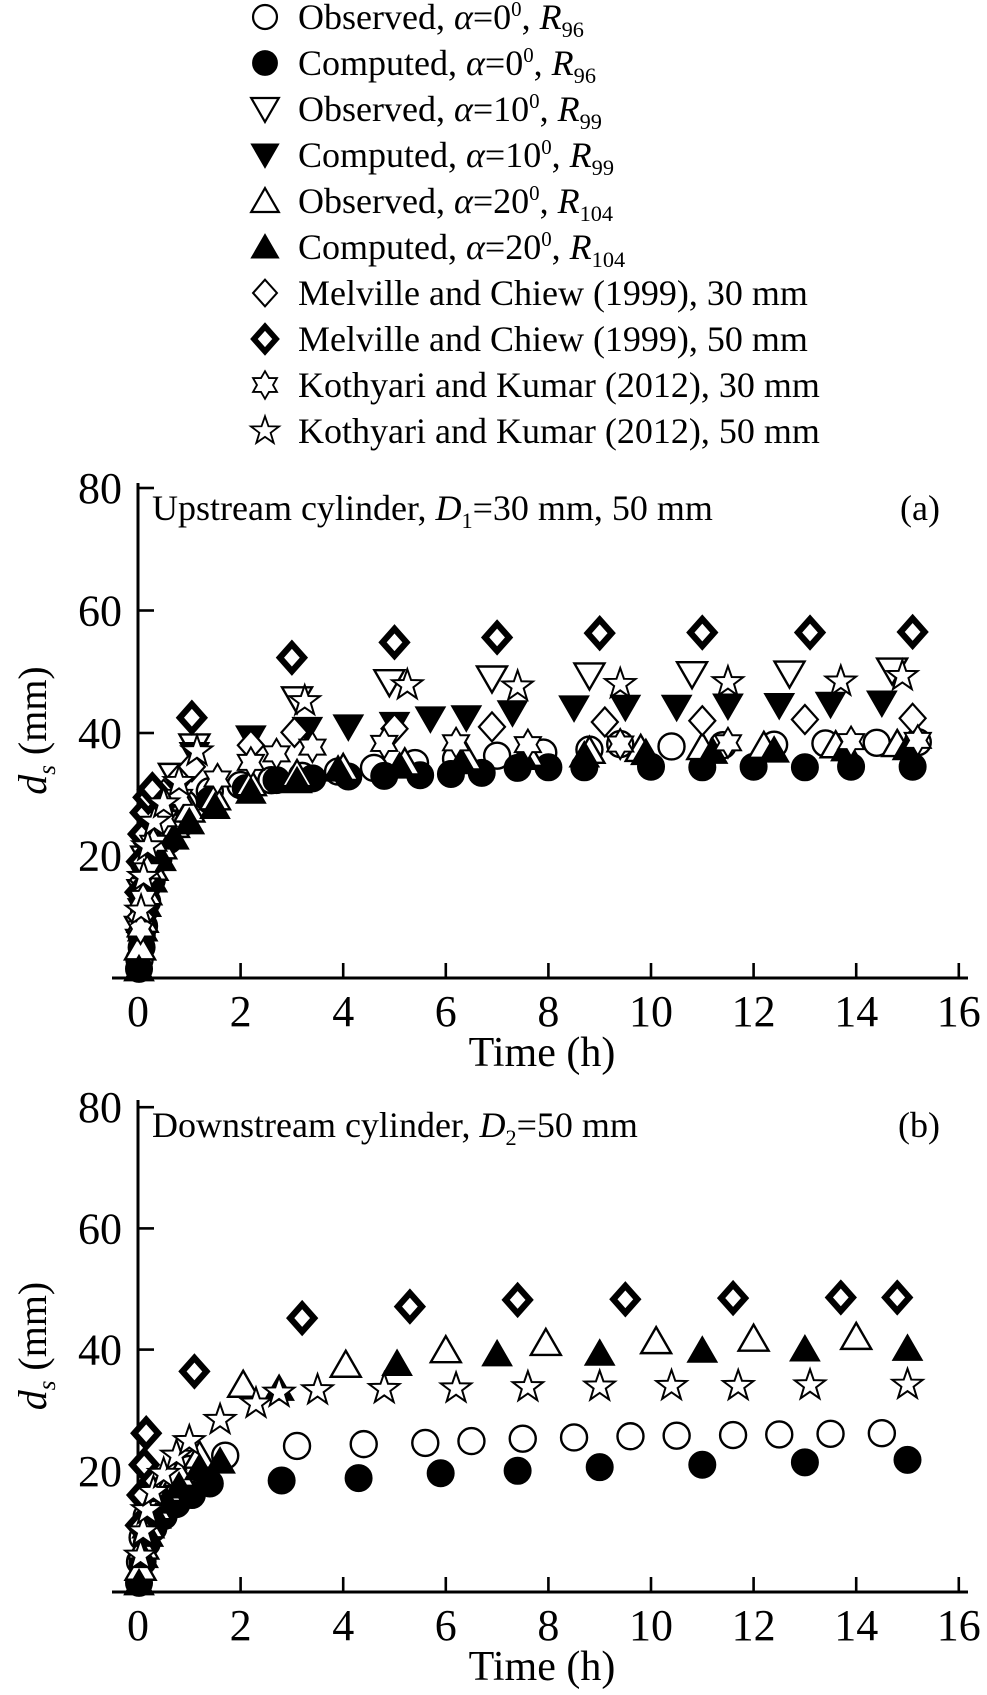 Image resolution: width=987 pixels, height=1695 pixels. I want to click on legend-label: Melville and Chiew (1999), 50 mm, so click(553, 339).